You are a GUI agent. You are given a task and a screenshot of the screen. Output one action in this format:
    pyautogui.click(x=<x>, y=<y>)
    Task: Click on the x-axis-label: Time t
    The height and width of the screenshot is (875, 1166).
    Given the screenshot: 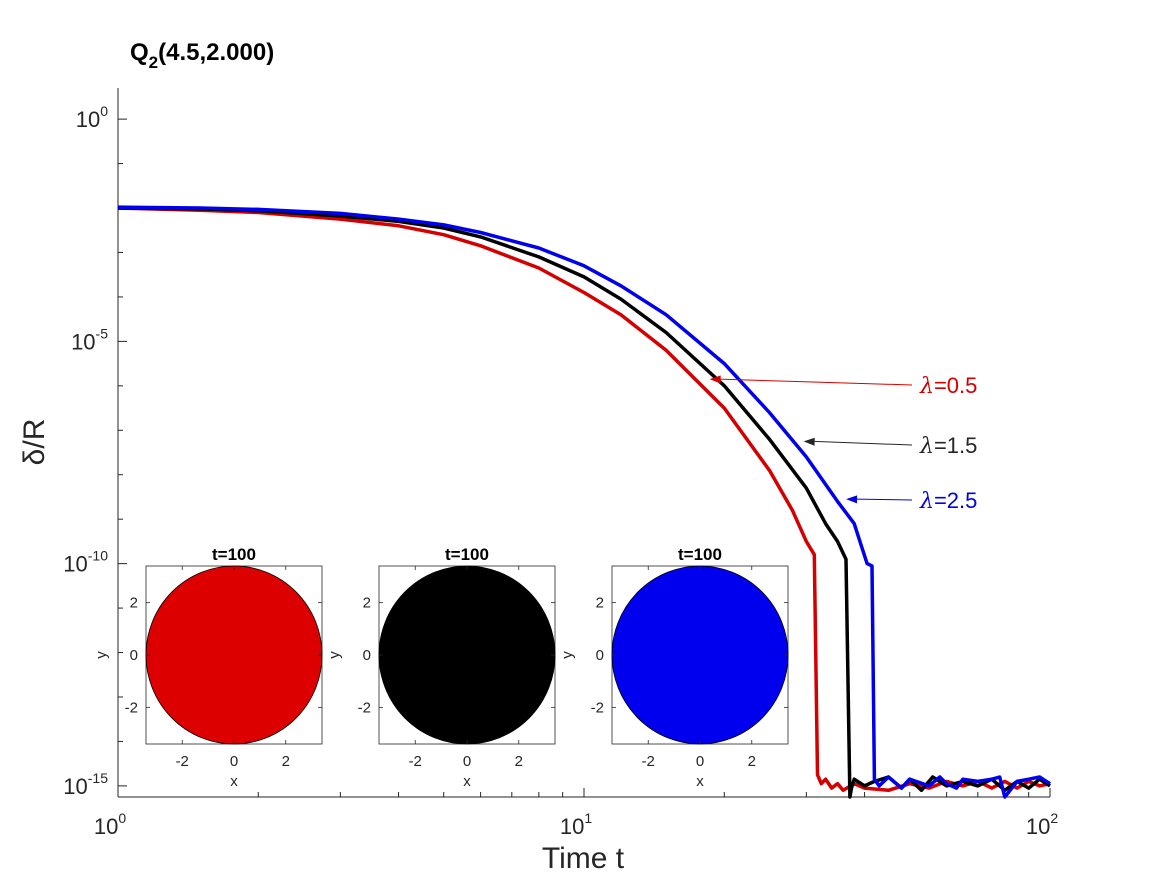 What is the action you would take?
    pyautogui.click(x=583, y=858)
    